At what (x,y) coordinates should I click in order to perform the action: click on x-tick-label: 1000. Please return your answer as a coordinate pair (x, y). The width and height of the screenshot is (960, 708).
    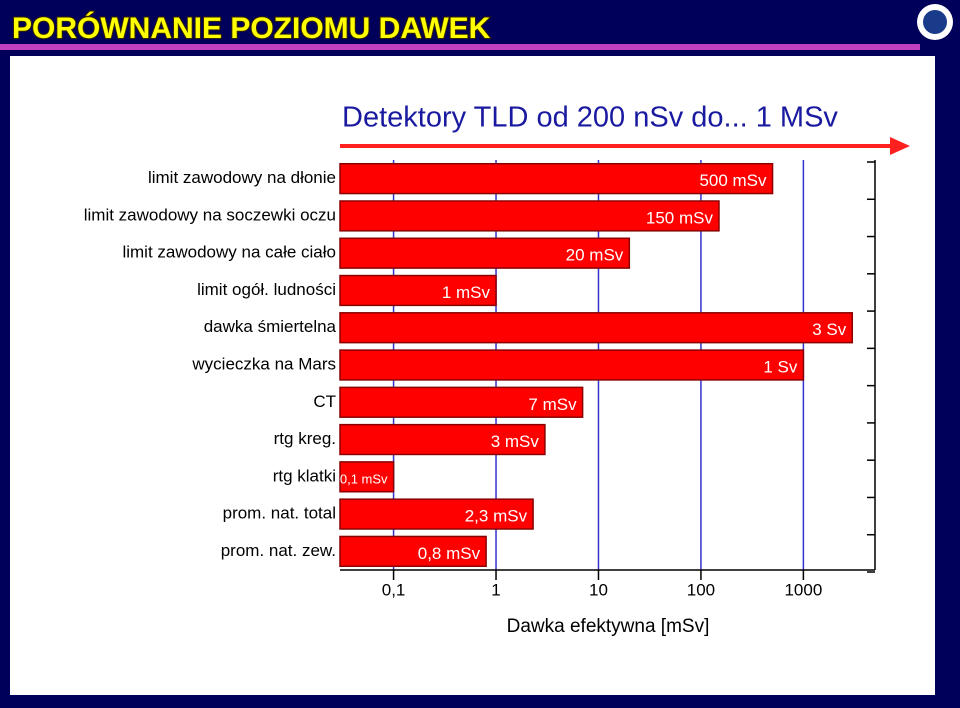
    Looking at the image, I should click on (803, 589).